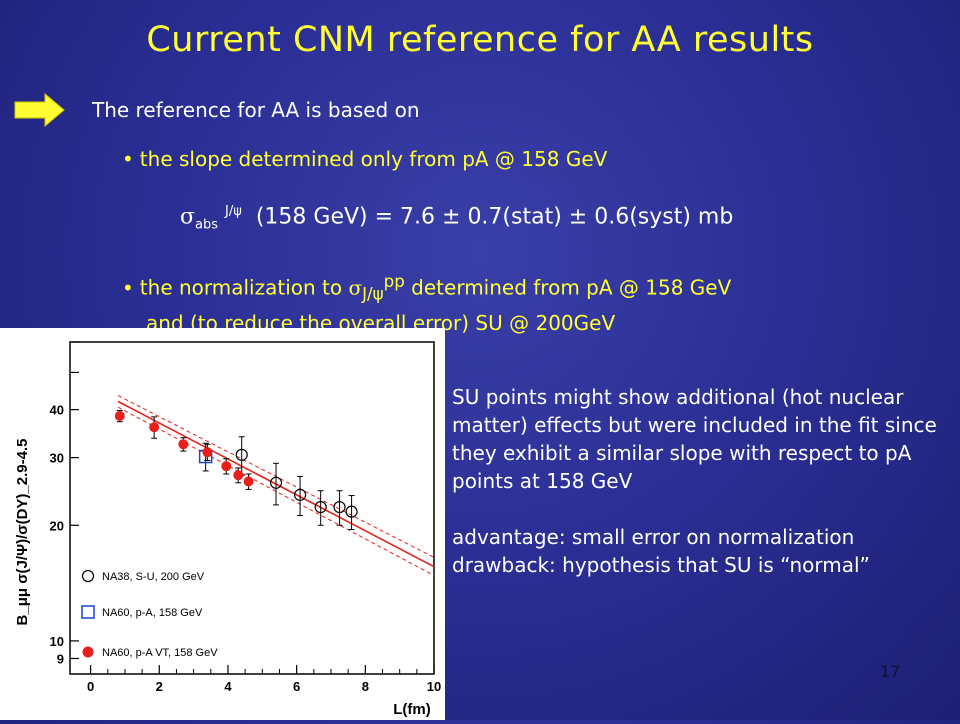 The width and height of the screenshot is (960, 724). Describe the element at coordinates (159, 686) in the screenshot. I see `x-tick-label: 2` at that location.